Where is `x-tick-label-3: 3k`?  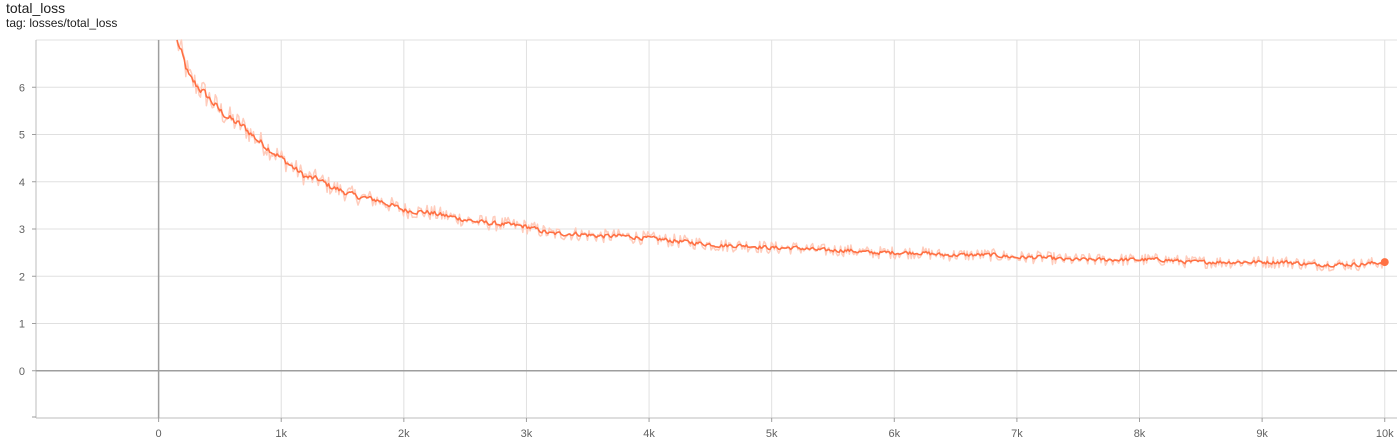
x-tick-label-3: 3k is located at coordinates (527, 434).